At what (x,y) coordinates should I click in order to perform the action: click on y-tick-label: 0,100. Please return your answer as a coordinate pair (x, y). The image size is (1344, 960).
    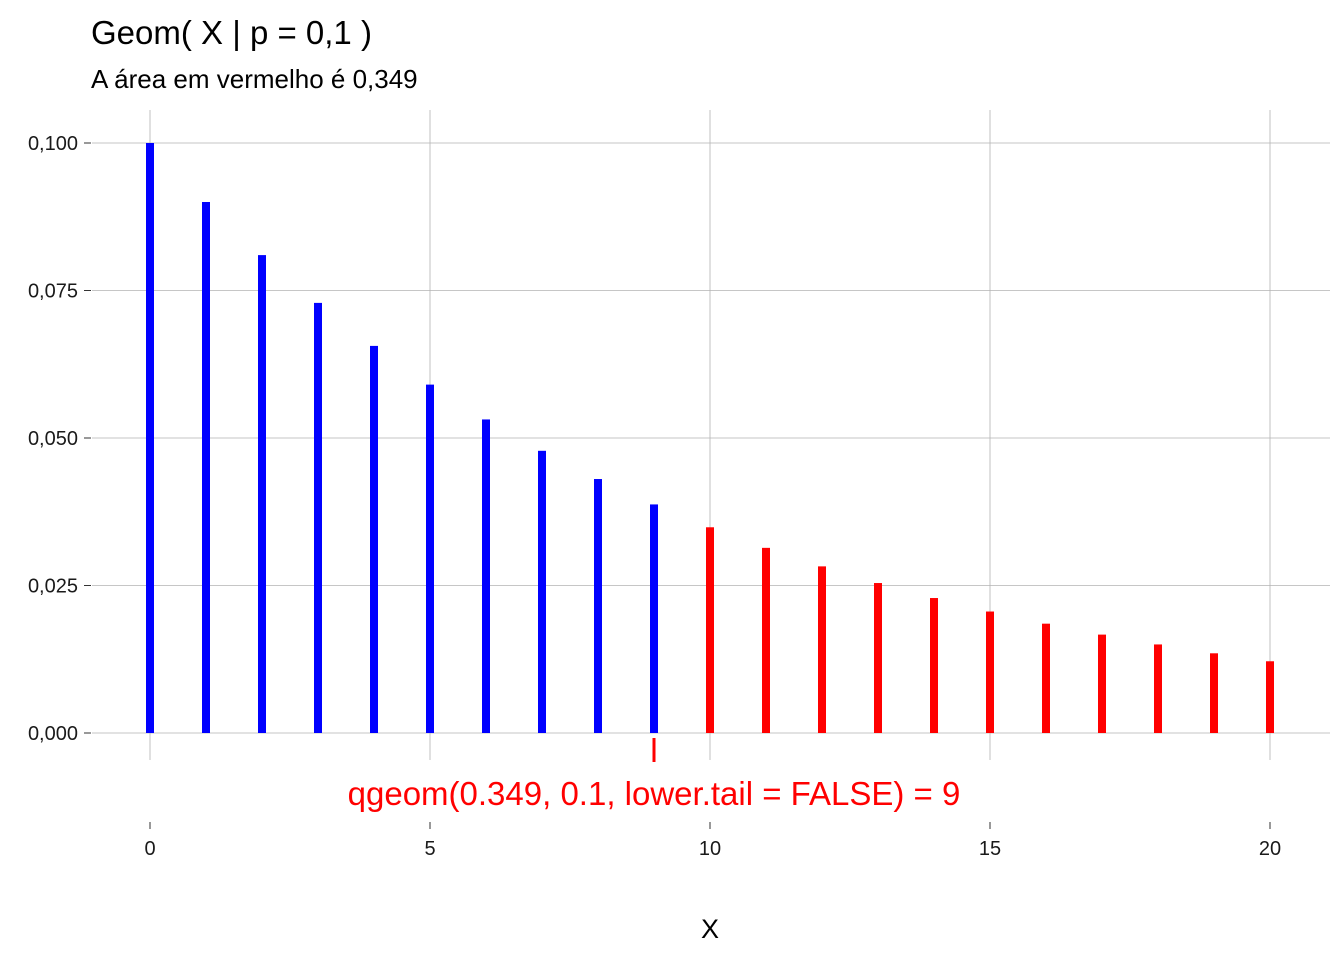
    Looking at the image, I should click on (53, 144).